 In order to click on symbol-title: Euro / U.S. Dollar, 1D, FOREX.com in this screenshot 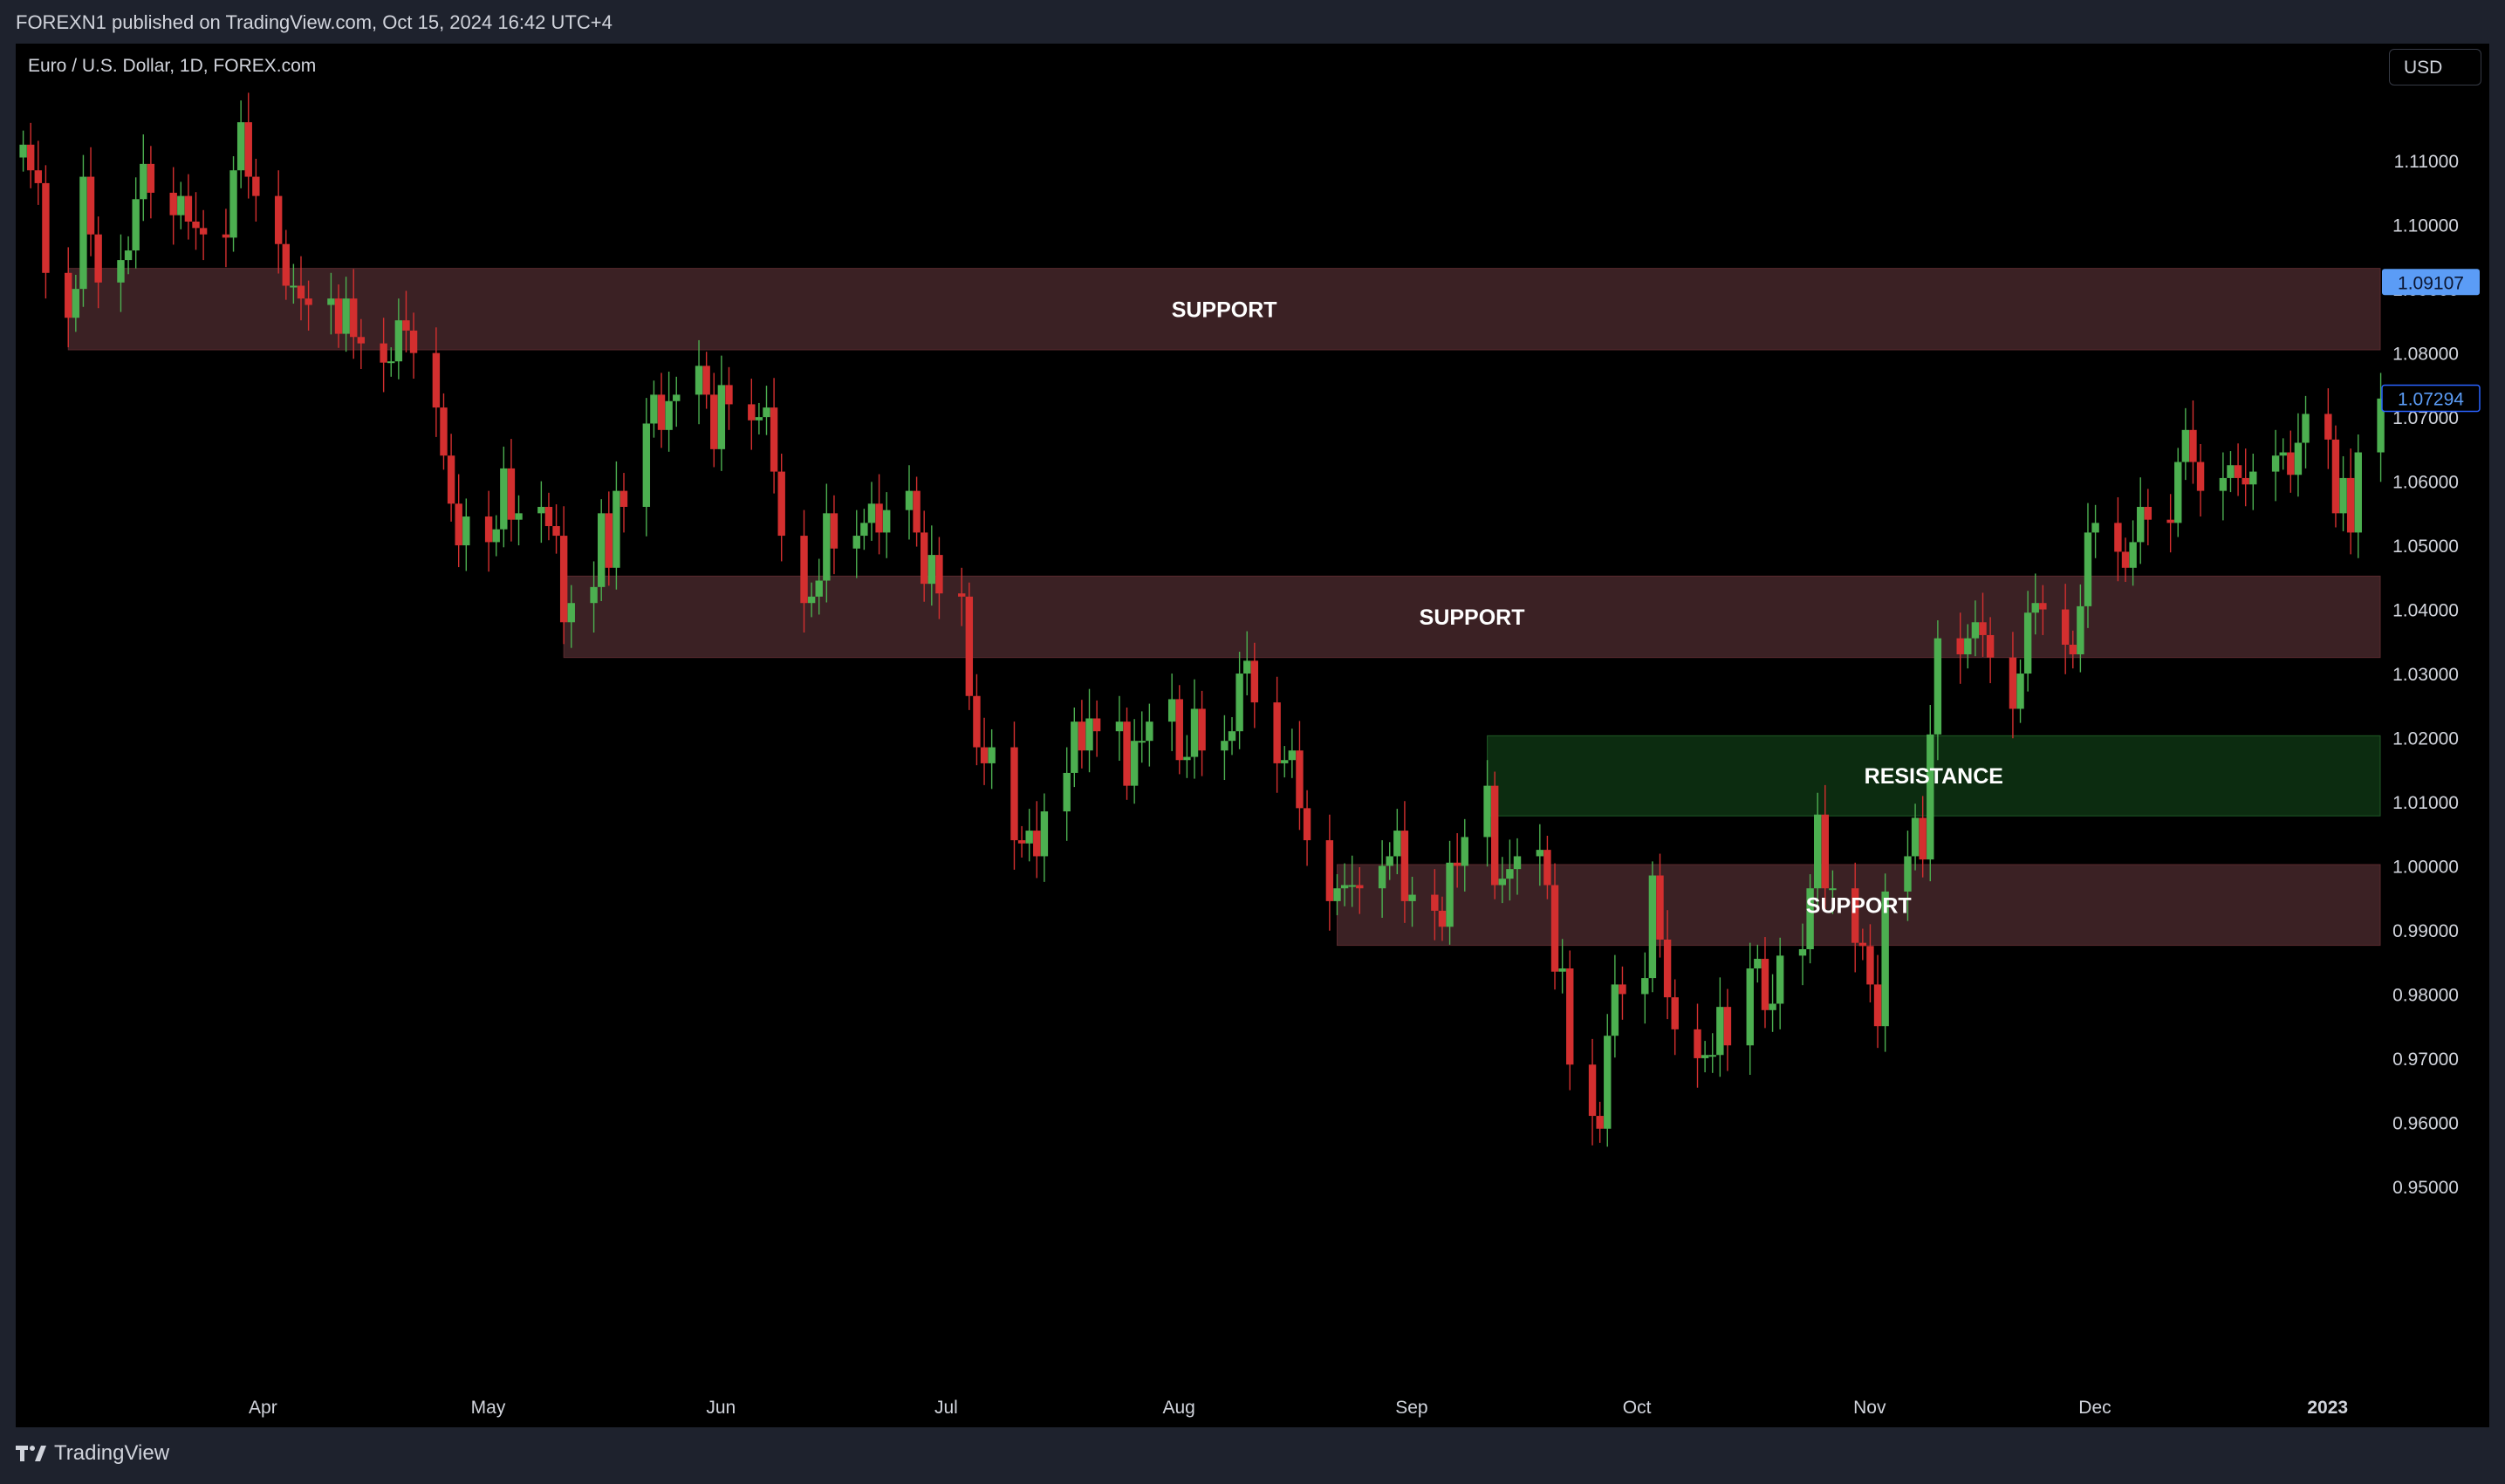, I will do `click(172, 66)`.